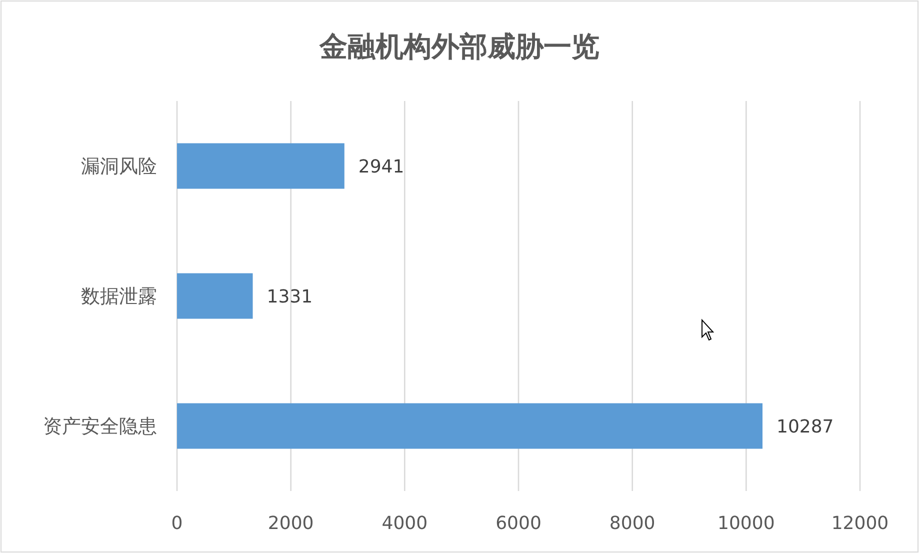 This screenshot has height=553, width=919. I want to click on data-label: 10287, so click(805, 427).